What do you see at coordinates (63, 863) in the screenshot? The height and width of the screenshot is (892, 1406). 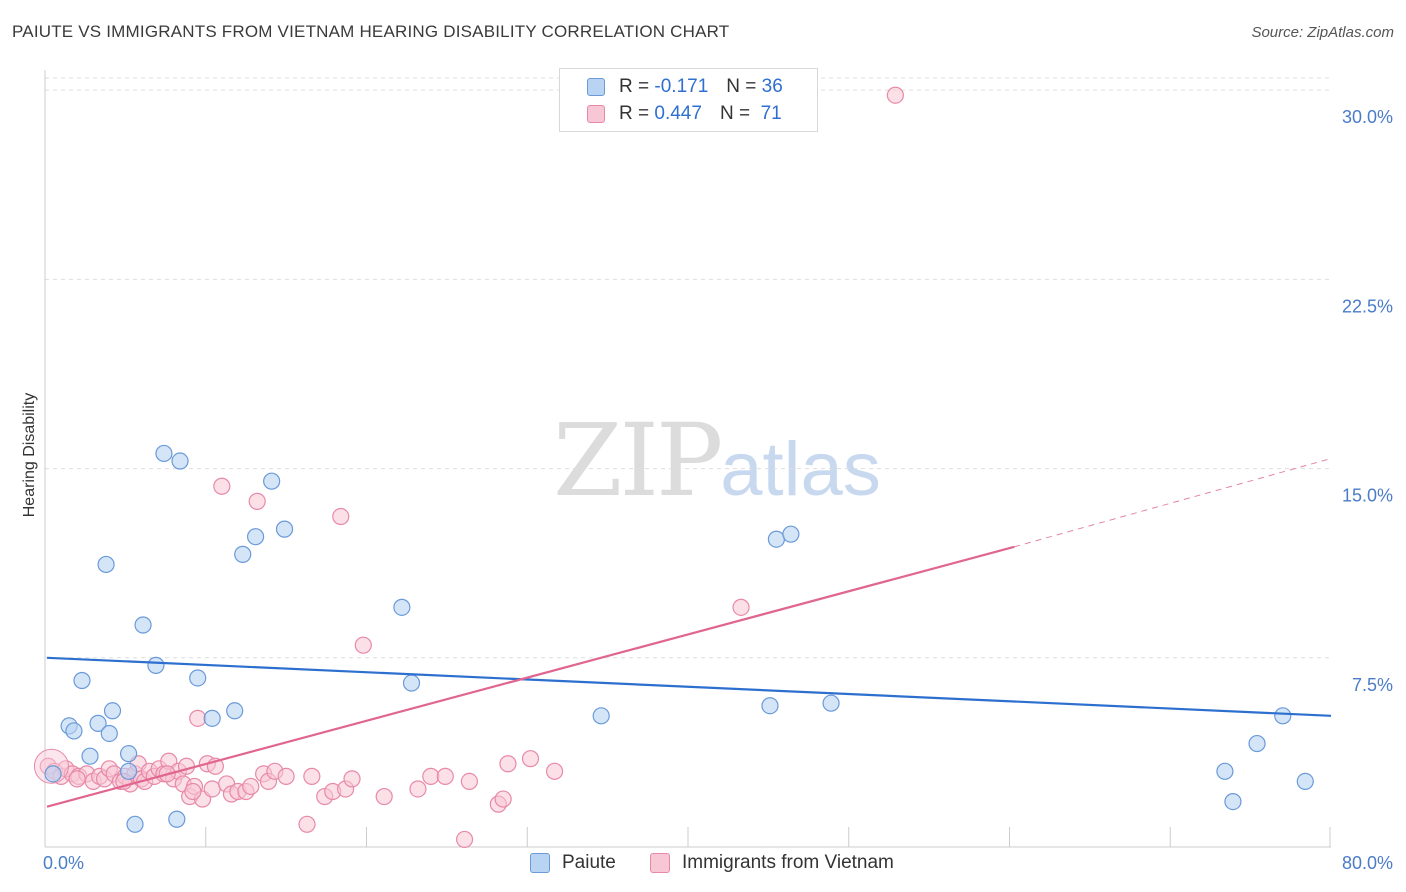 I see `x-tick-label: 0.0%` at bounding box center [63, 863].